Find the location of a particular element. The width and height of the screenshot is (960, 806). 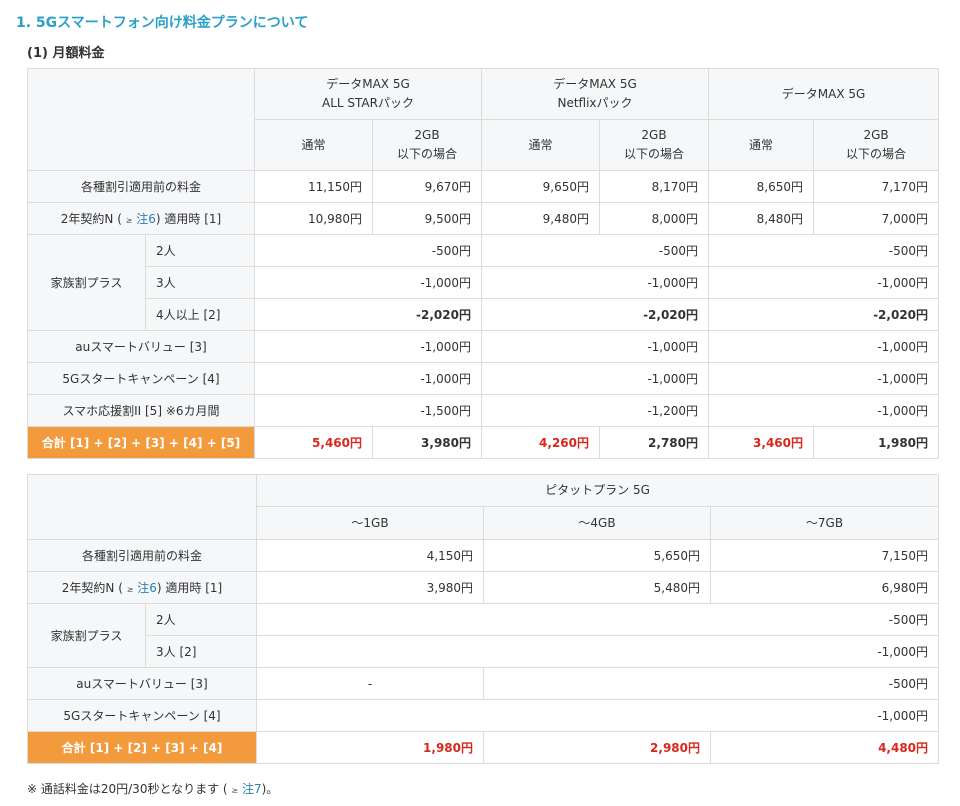

price-cell: 7,170円 is located at coordinates (876, 186).